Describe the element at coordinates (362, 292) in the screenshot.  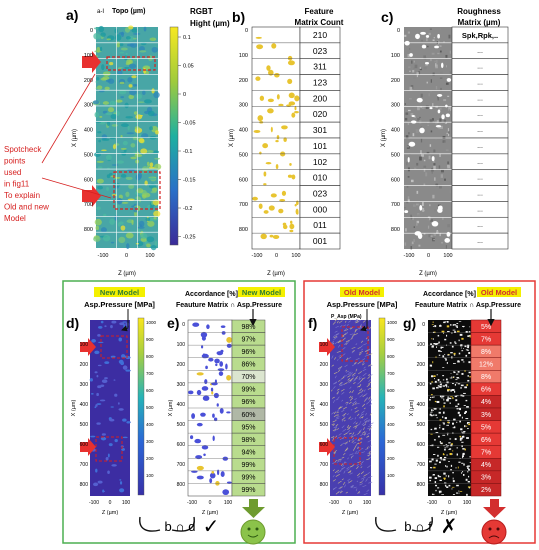
I see `panel-f-badge-bg` at that location.